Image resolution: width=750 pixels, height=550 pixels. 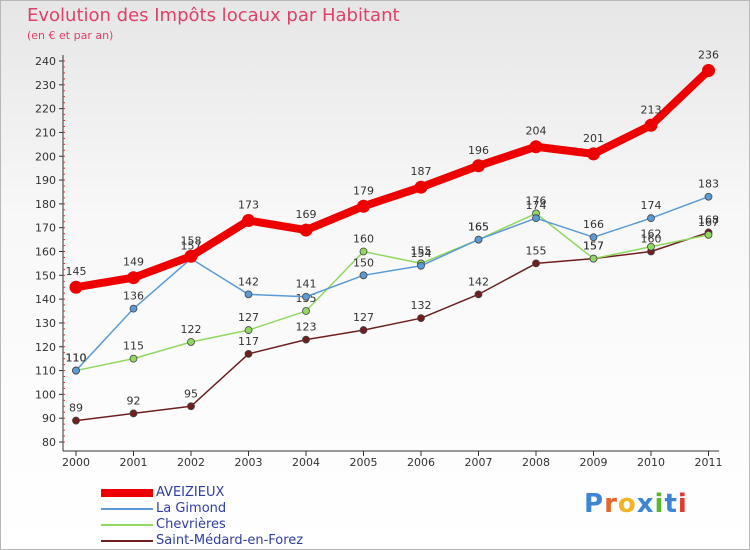 I want to click on legend-item: Chevrières, so click(x=202, y=525).